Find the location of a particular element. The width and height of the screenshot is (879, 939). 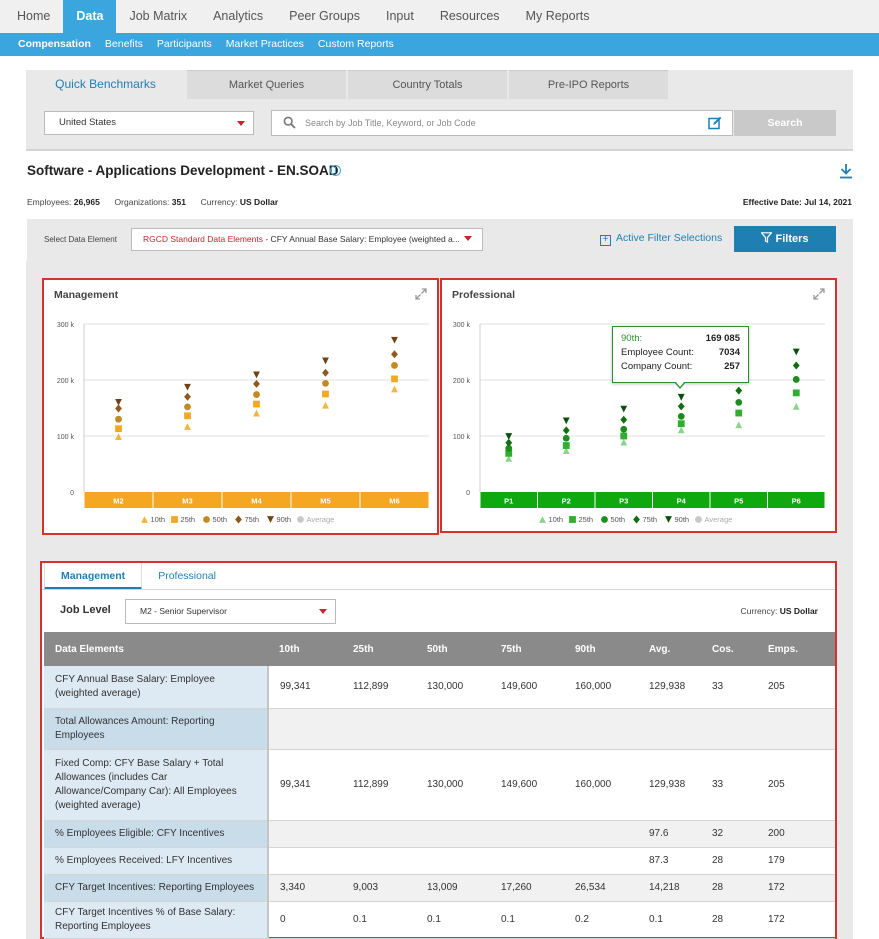

table-cell: 112,899 is located at coordinates (379, 687).